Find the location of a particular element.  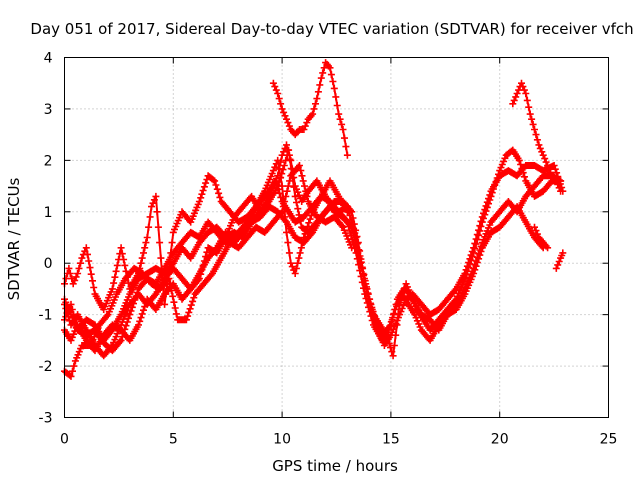

series-track-g is located at coordinates (310, 109).